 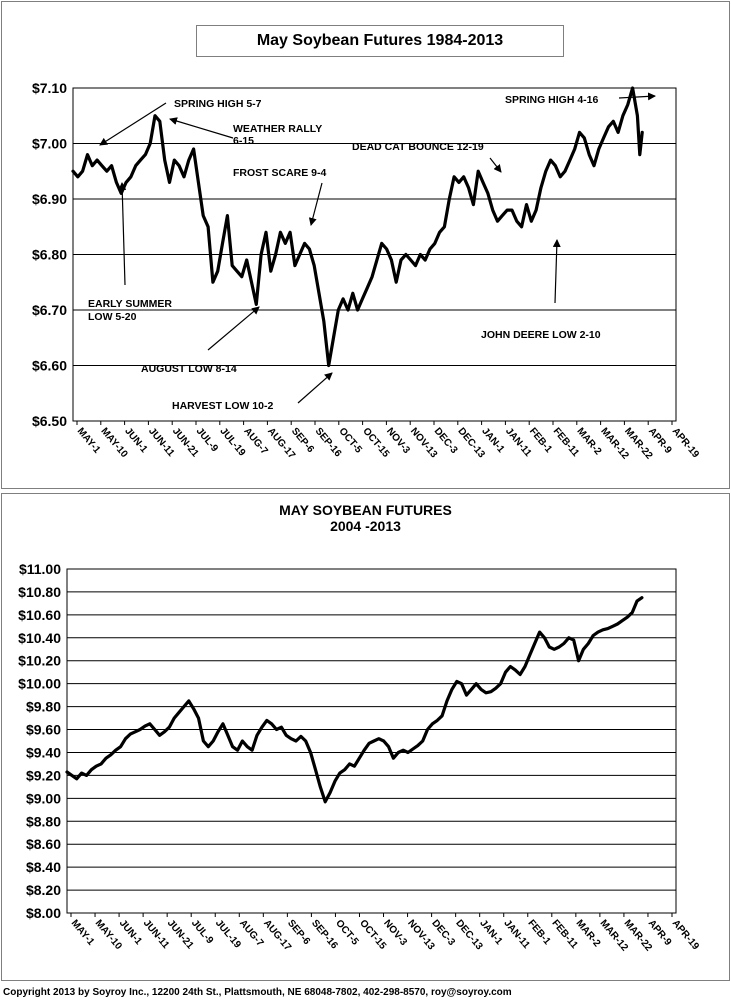 What do you see at coordinates (43, 867) in the screenshot?
I see `y-tick-label: $8.40` at bounding box center [43, 867].